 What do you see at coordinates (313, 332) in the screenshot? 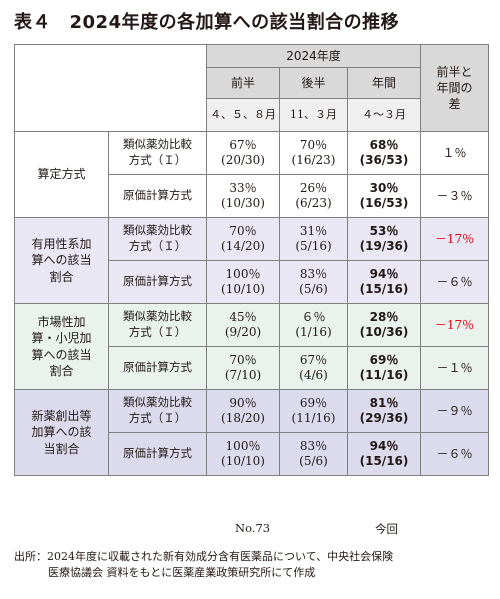
I see `second-half-fraction: (1/16)` at bounding box center [313, 332].